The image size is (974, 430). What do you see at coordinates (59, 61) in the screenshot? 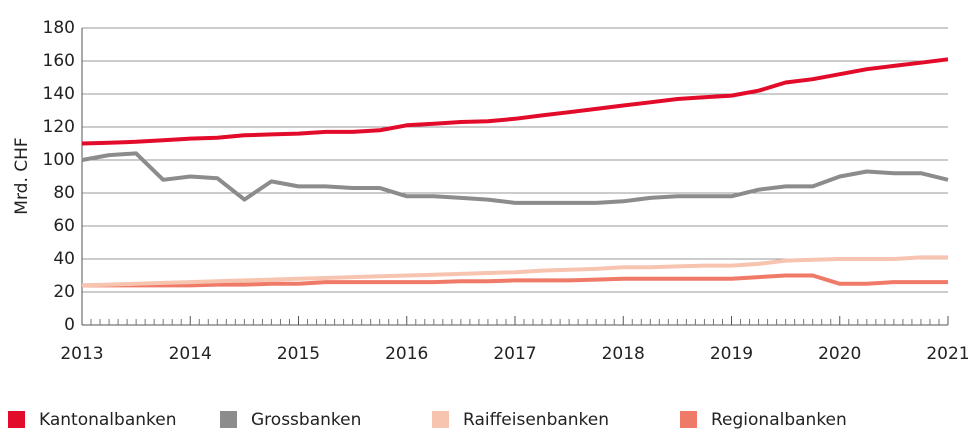
I see `y-tick-label: 160` at bounding box center [59, 61].